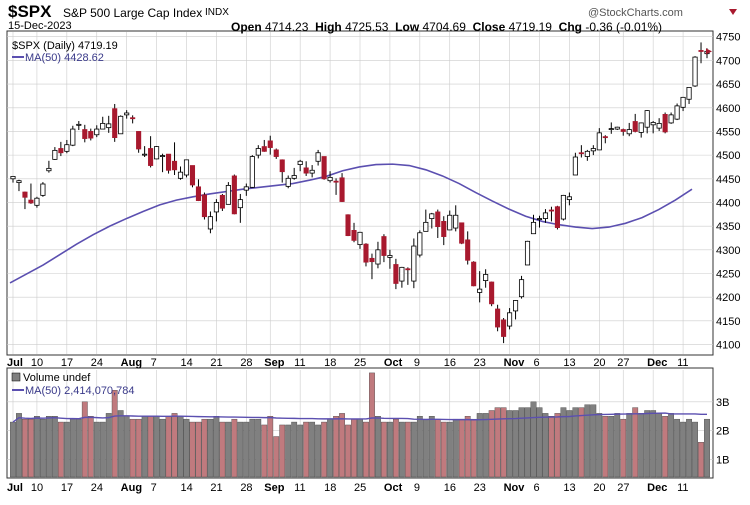 This screenshot has width=750, height=505. Describe the element at coordinates (131, 488) in the screenshot. I see `x-tick-label: Aug` at that location.